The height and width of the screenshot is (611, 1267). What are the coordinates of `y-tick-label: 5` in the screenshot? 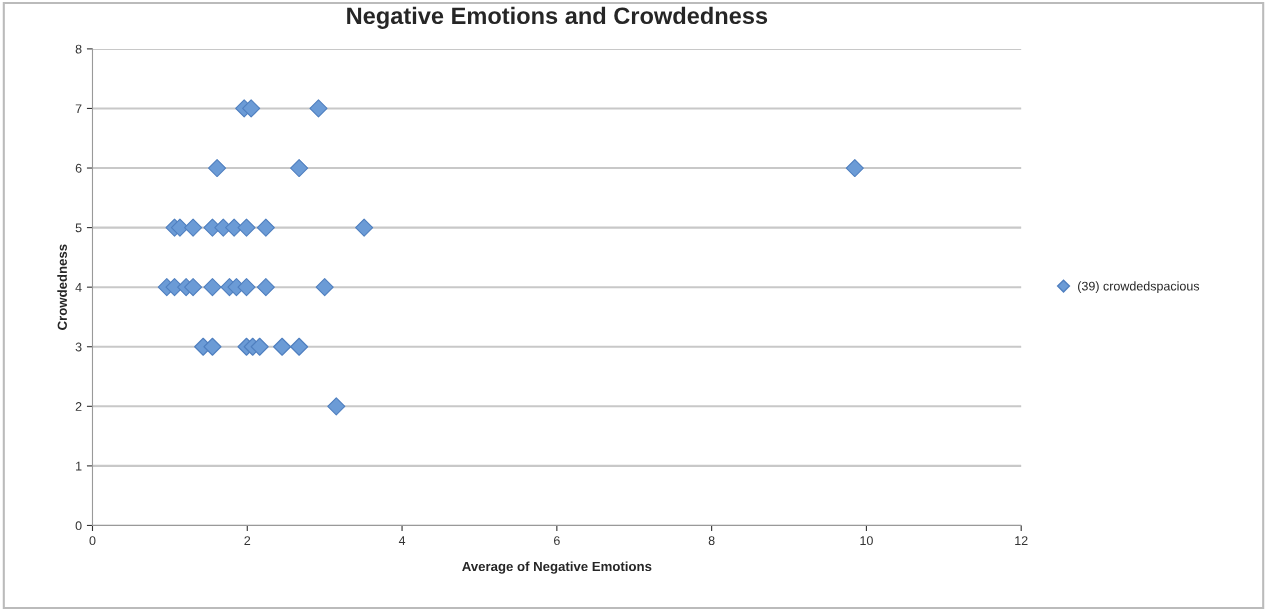 It's located at (78, 228).